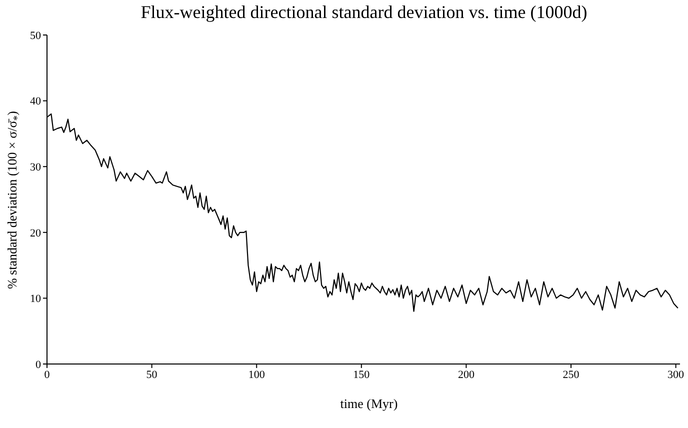  What do you see at coordinates (36, 168) in the screenshot?
I see `y-tick-label: 30` at bounding box center [36, 168].